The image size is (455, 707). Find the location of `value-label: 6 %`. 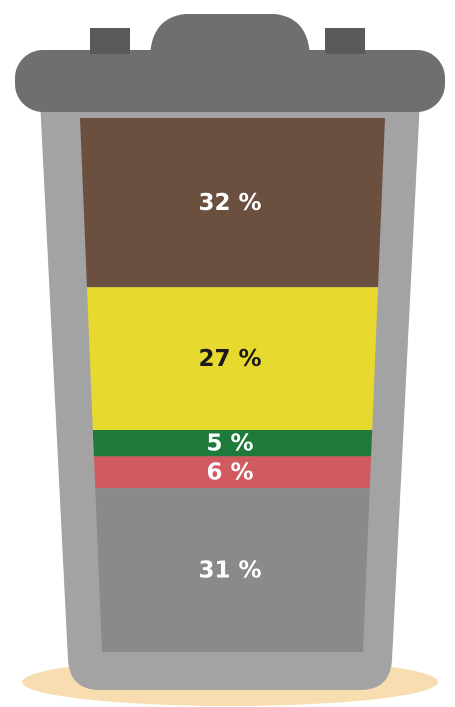

value-label: 6 % is located at coordinates (229, 473).